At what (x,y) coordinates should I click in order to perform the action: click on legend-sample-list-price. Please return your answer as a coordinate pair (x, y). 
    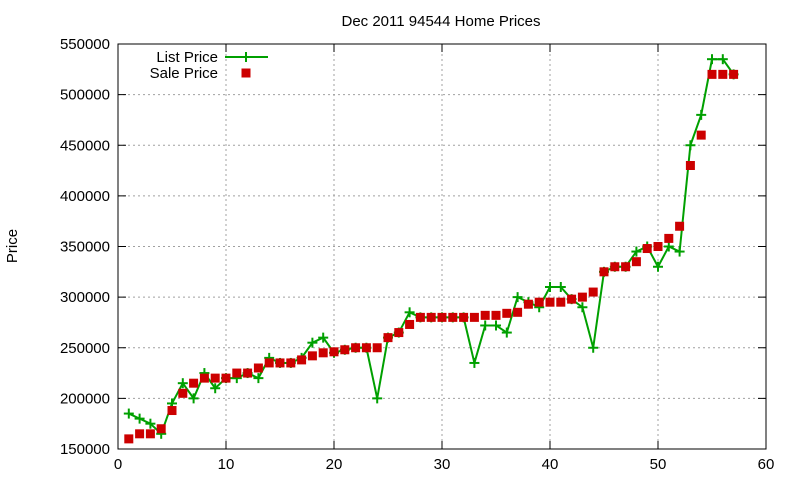
    Looking at the image, I should click on (246, 57).